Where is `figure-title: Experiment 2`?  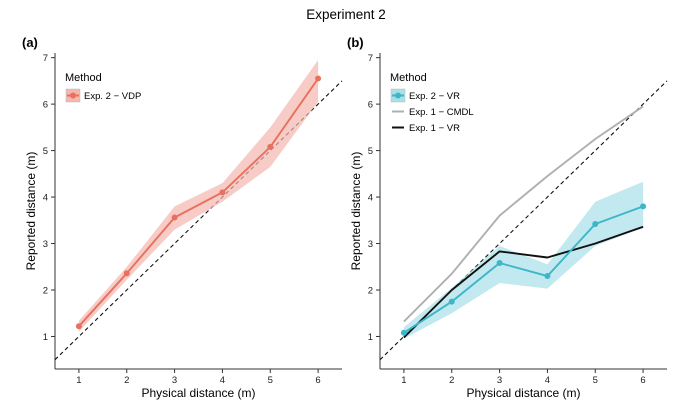 figure-title: Experiment 2 is located at coordinates (346, 14).